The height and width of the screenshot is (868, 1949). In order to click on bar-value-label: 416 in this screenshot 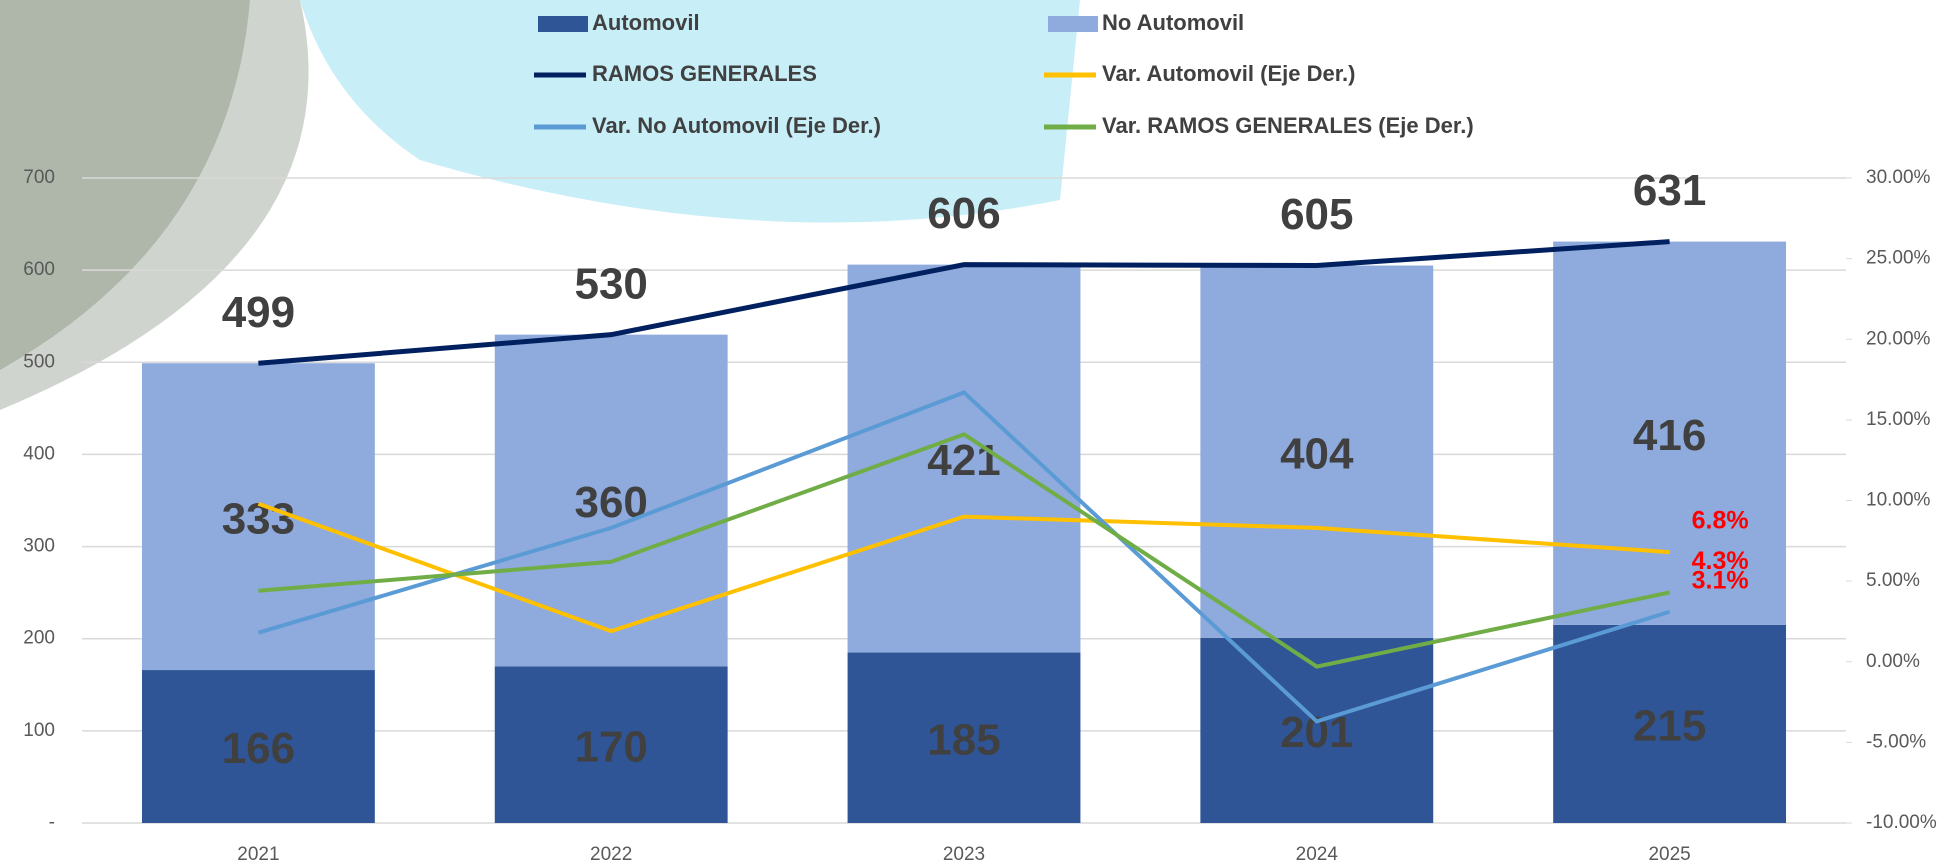, I will do `click(1669, 435)`.